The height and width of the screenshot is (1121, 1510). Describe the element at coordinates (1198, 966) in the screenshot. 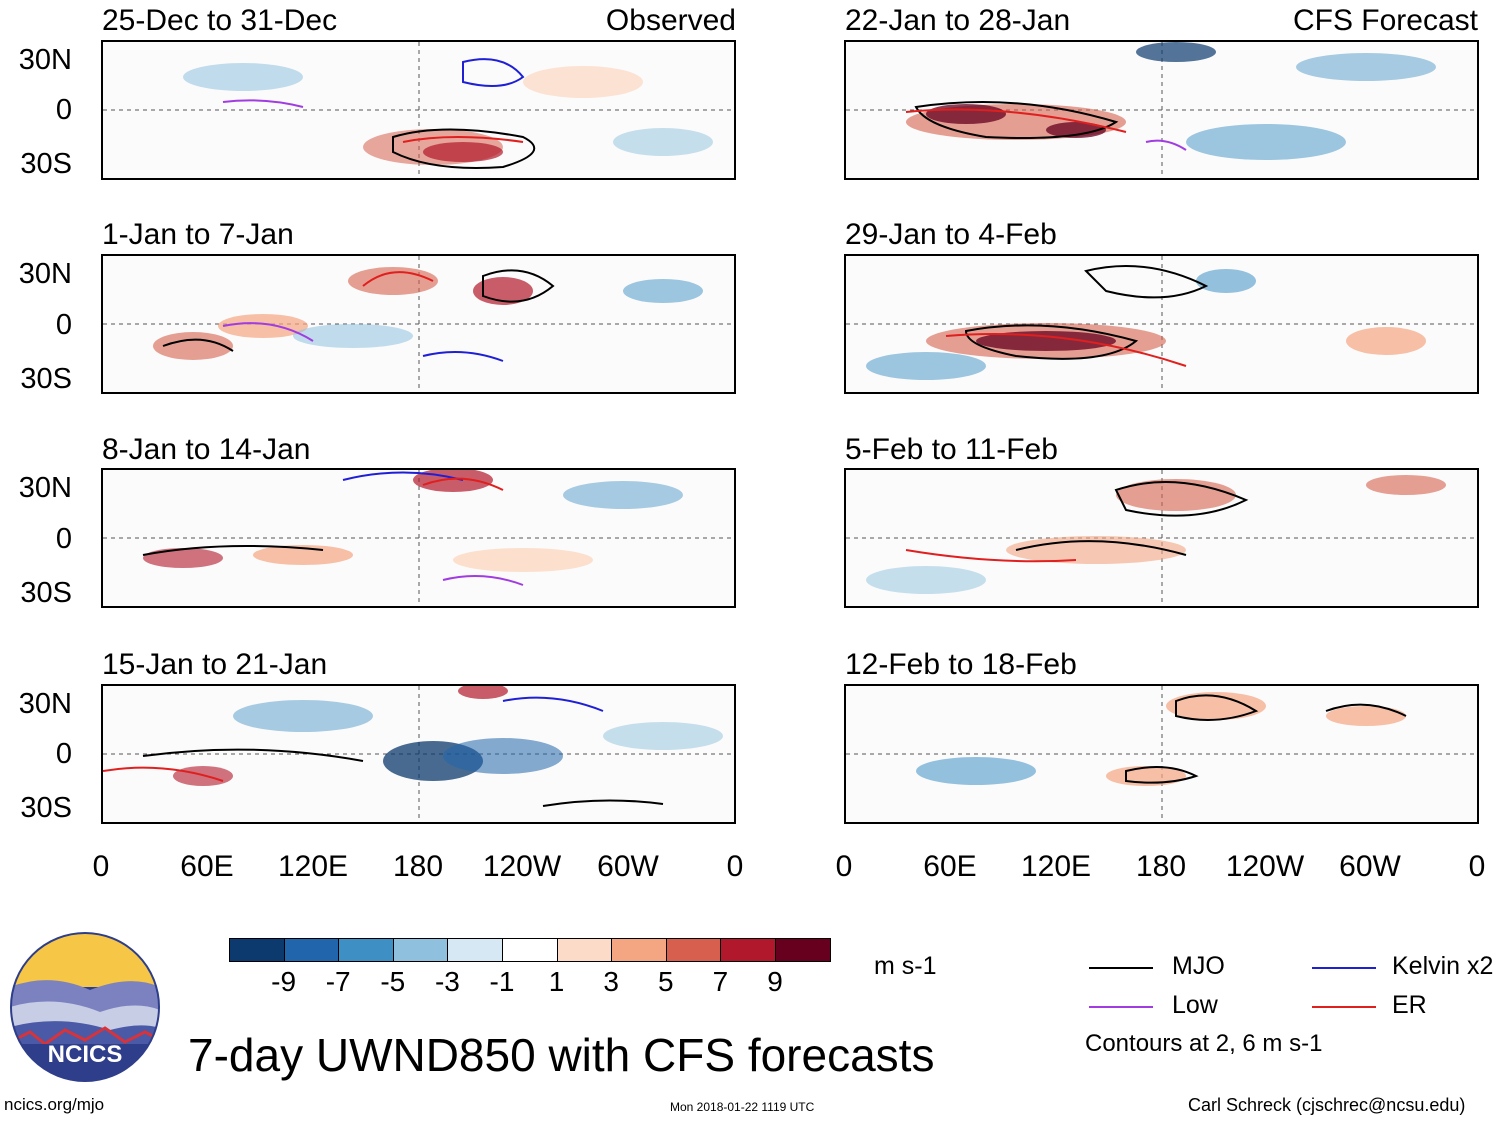

I see `legend-mjo-label: MJO` at that location.